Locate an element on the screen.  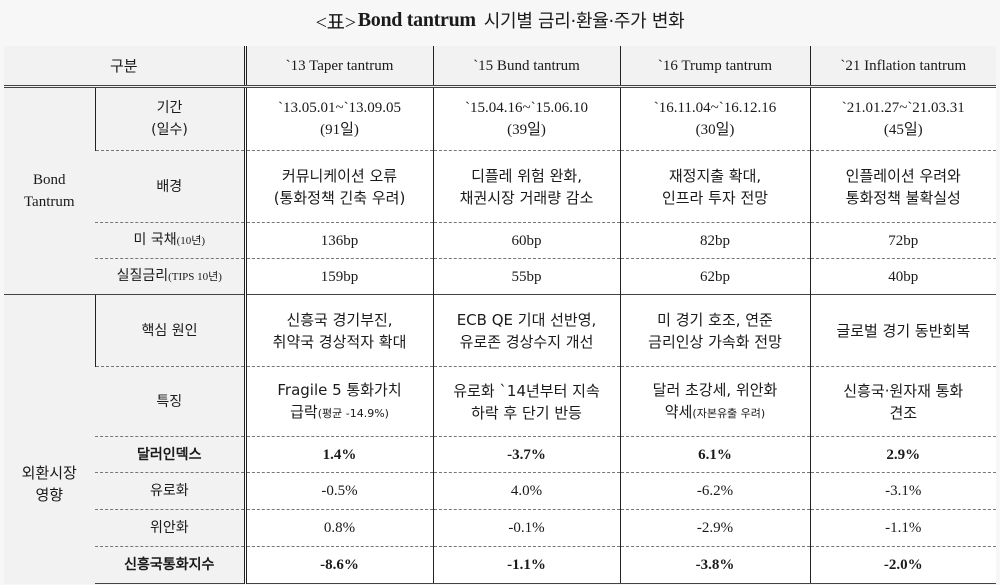
cell: -2.0% is located at coordinates (903, 565).